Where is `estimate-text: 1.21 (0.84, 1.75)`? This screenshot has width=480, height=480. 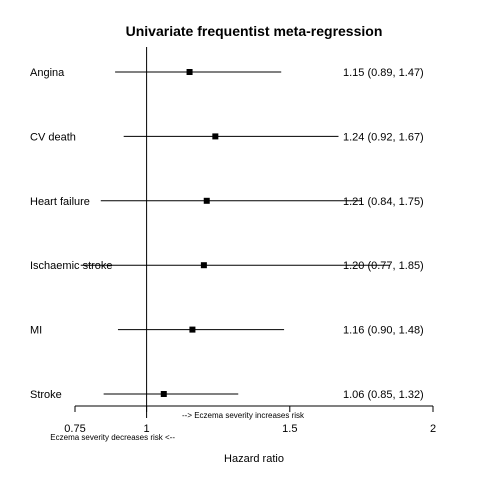 estimate-text: 1.21 (0.84, 1.75) is located at coordinates (383, 202).